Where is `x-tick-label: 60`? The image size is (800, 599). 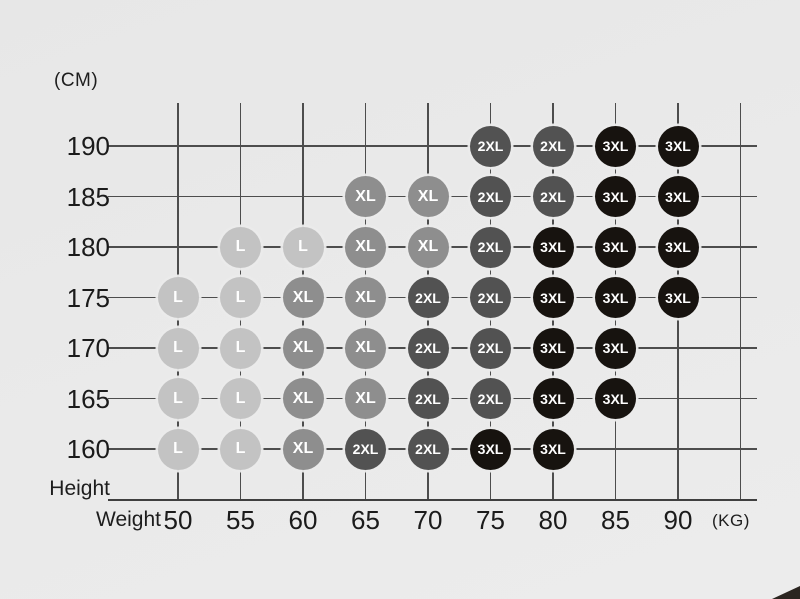
x-tick-label: 60 is located at coordinates (303, 520).